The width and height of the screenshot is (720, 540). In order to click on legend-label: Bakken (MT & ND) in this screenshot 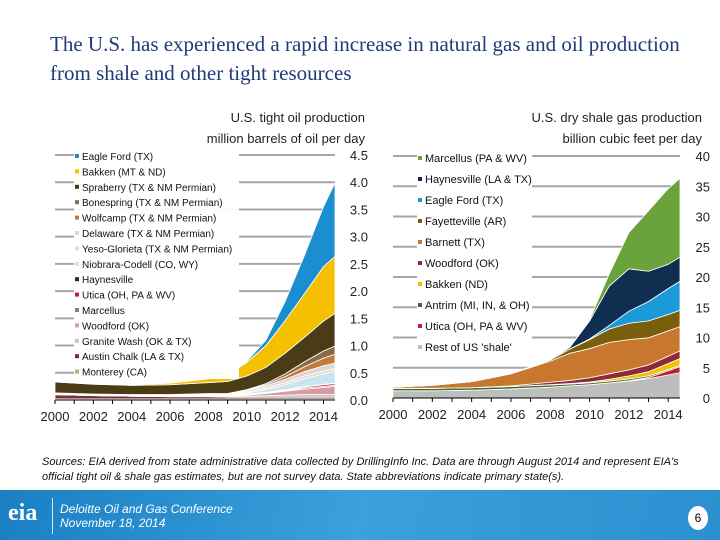, I will do `click(124, 172)`.